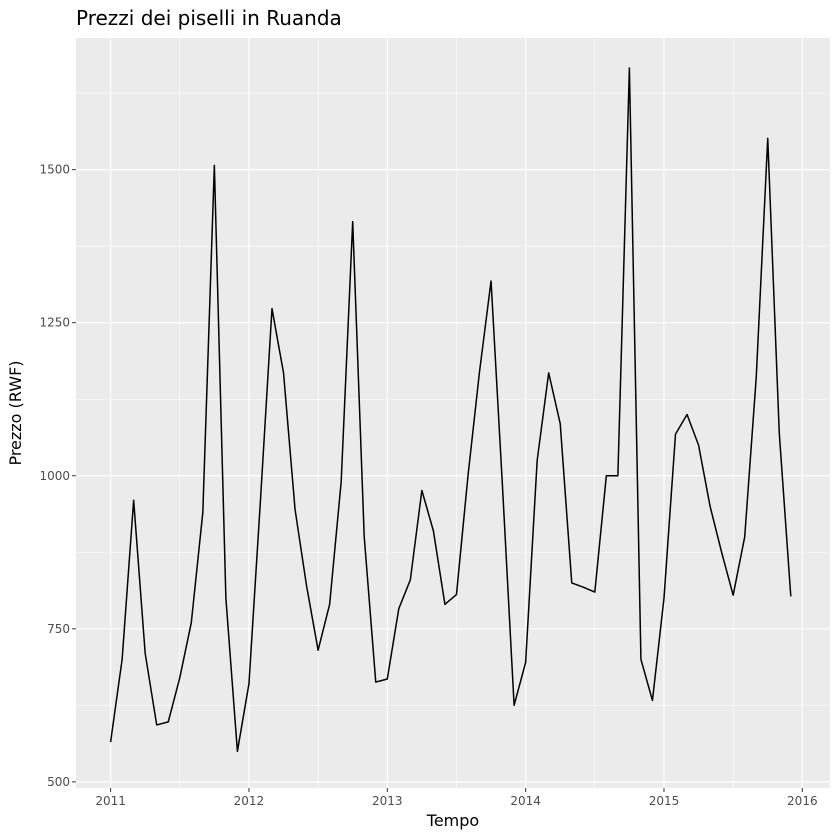  What do you see at coordinates (456, 798) in the screenshot?
I see `x-axis-ticks: 2011 2012 2013 2014 2015 2016` at bounding box center [456, 798].